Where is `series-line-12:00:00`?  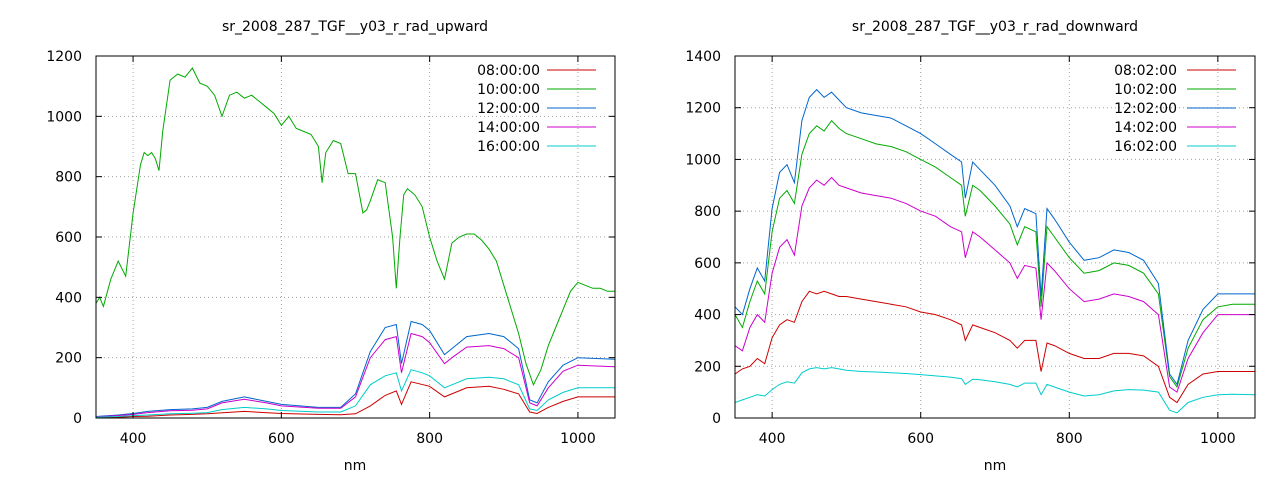
series-line-12:00:00 is located at coordinates (355, 368).